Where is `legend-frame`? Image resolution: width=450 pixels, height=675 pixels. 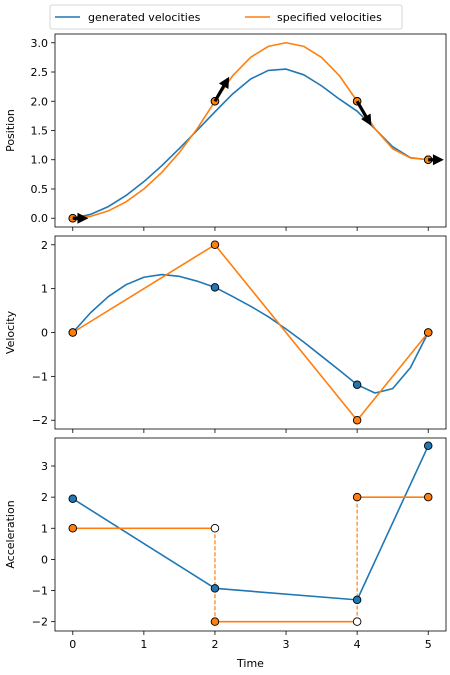
legend-frame is located at coordinates (226, 17).